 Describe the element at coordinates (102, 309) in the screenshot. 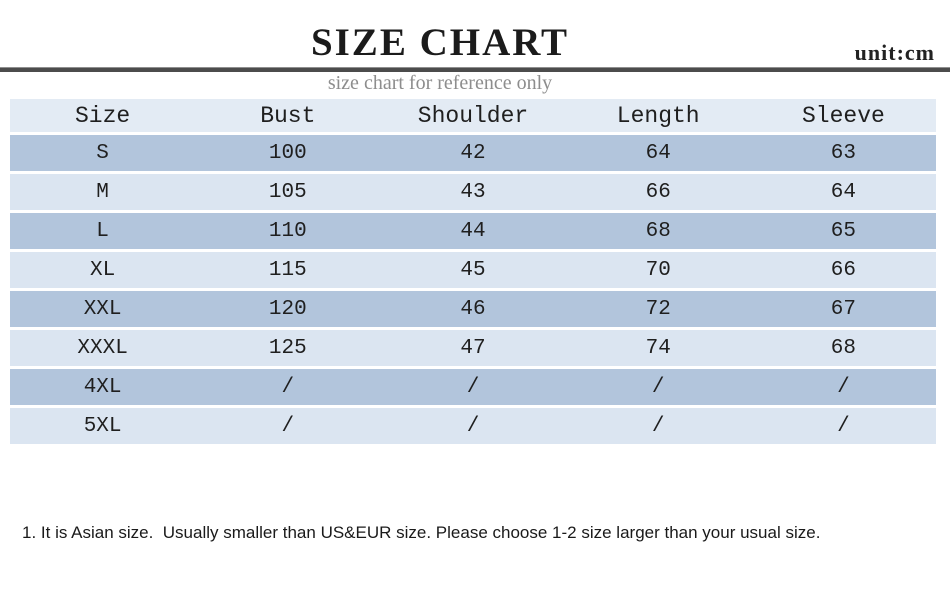

I see `table-cell-size: XXL` at that location.